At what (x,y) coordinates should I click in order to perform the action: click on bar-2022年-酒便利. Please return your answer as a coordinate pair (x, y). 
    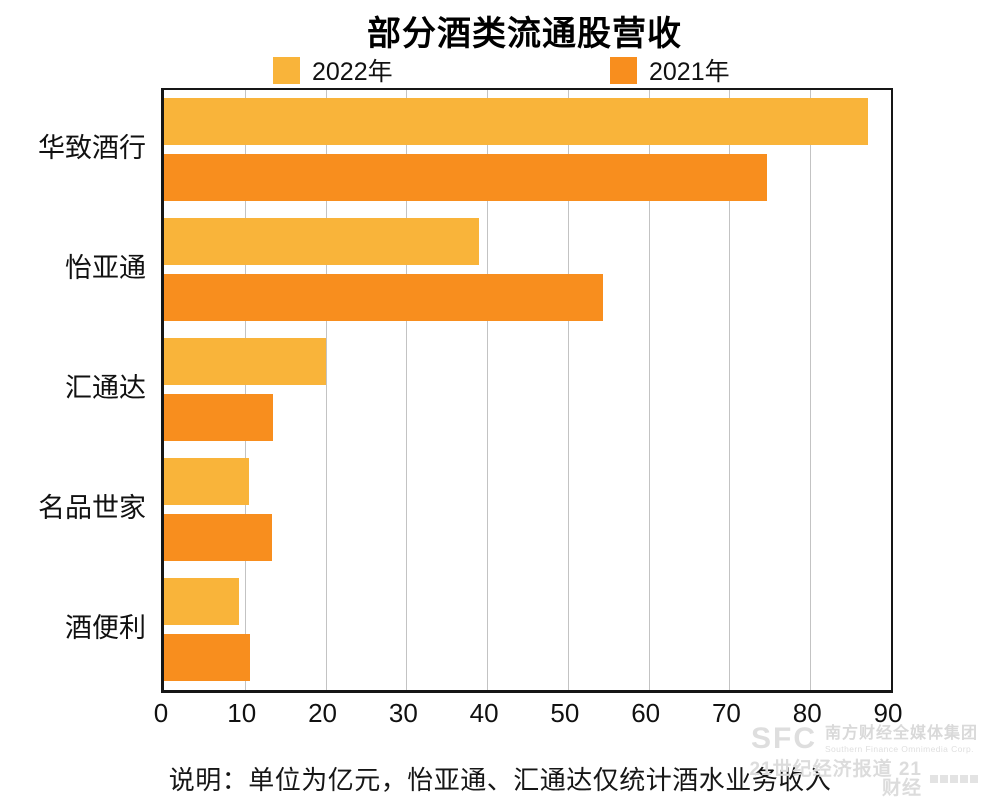
    Looking at the image, I should click on (202, 601).